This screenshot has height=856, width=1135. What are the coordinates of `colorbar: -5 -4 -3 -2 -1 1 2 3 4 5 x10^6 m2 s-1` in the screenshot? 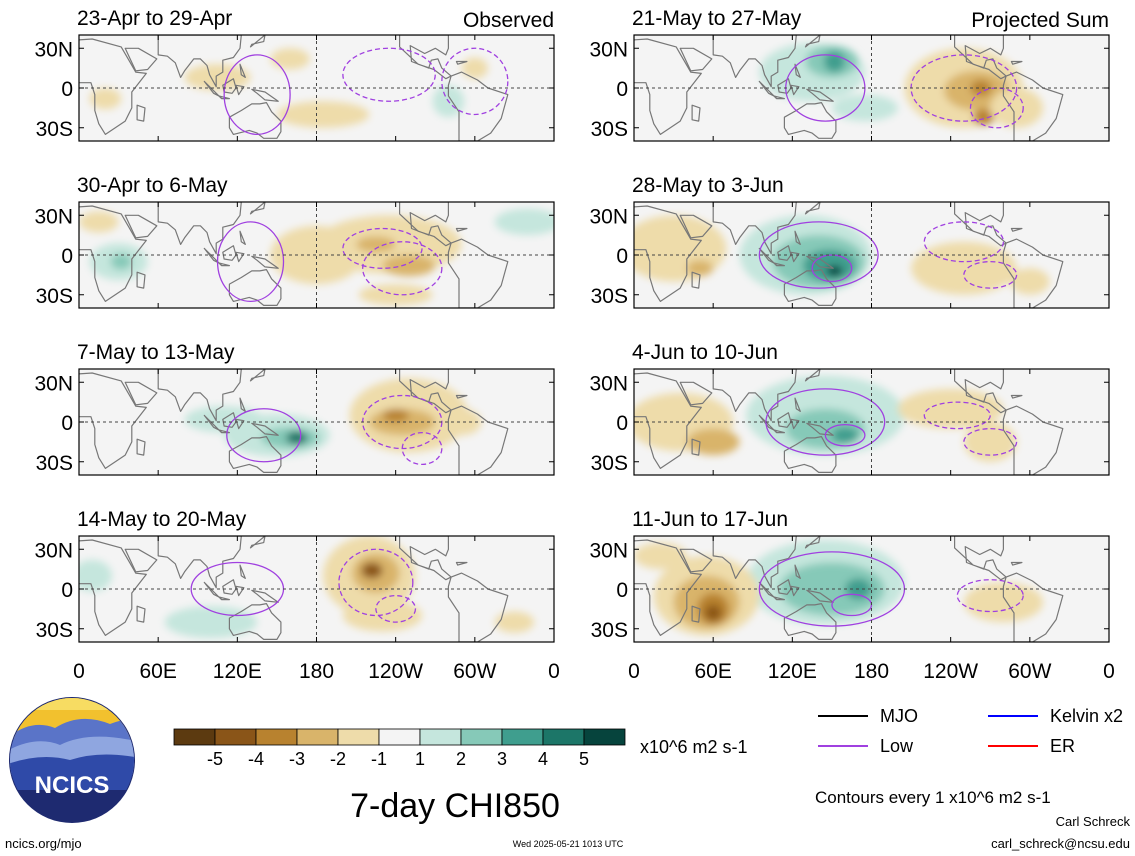 It's located at (460, 748).